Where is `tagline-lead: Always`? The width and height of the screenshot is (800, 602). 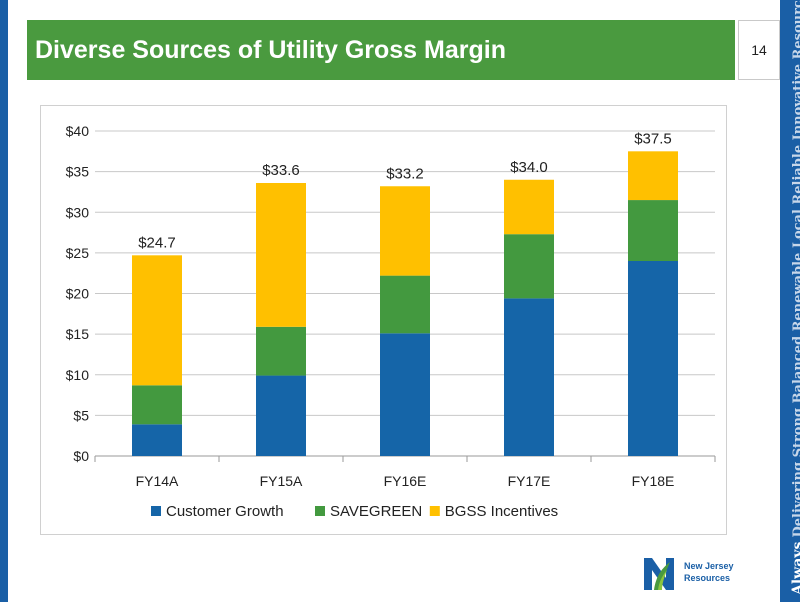 tagline-lead: Always is located at coordinates (795, 568).